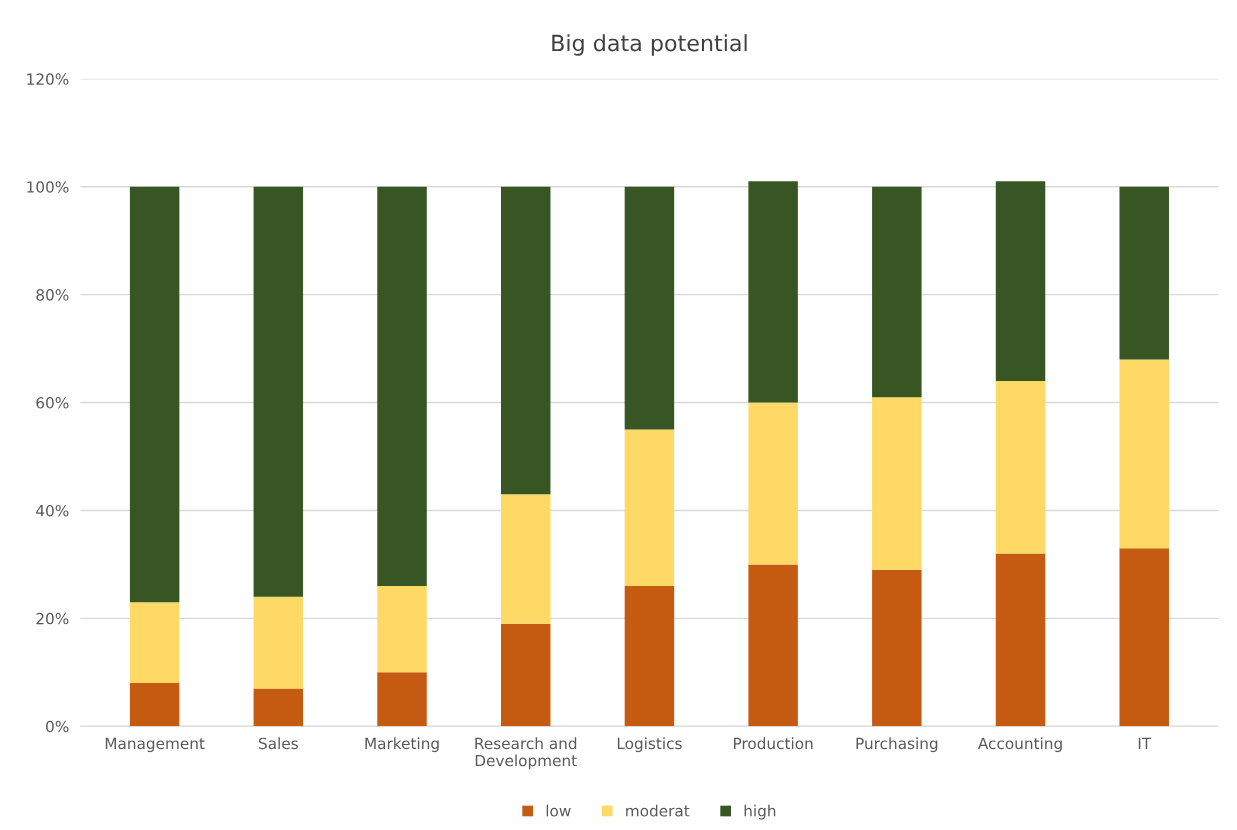  I want to click on y-tick-label: 20%, so click(52, 618).